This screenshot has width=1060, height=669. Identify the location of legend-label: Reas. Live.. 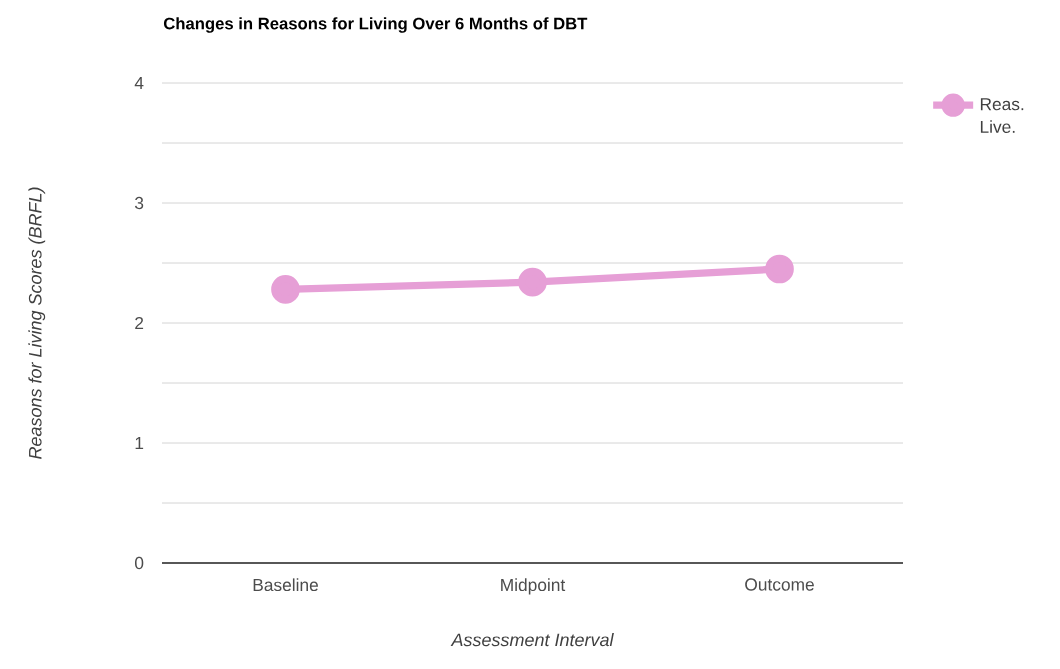
(1002, 115).